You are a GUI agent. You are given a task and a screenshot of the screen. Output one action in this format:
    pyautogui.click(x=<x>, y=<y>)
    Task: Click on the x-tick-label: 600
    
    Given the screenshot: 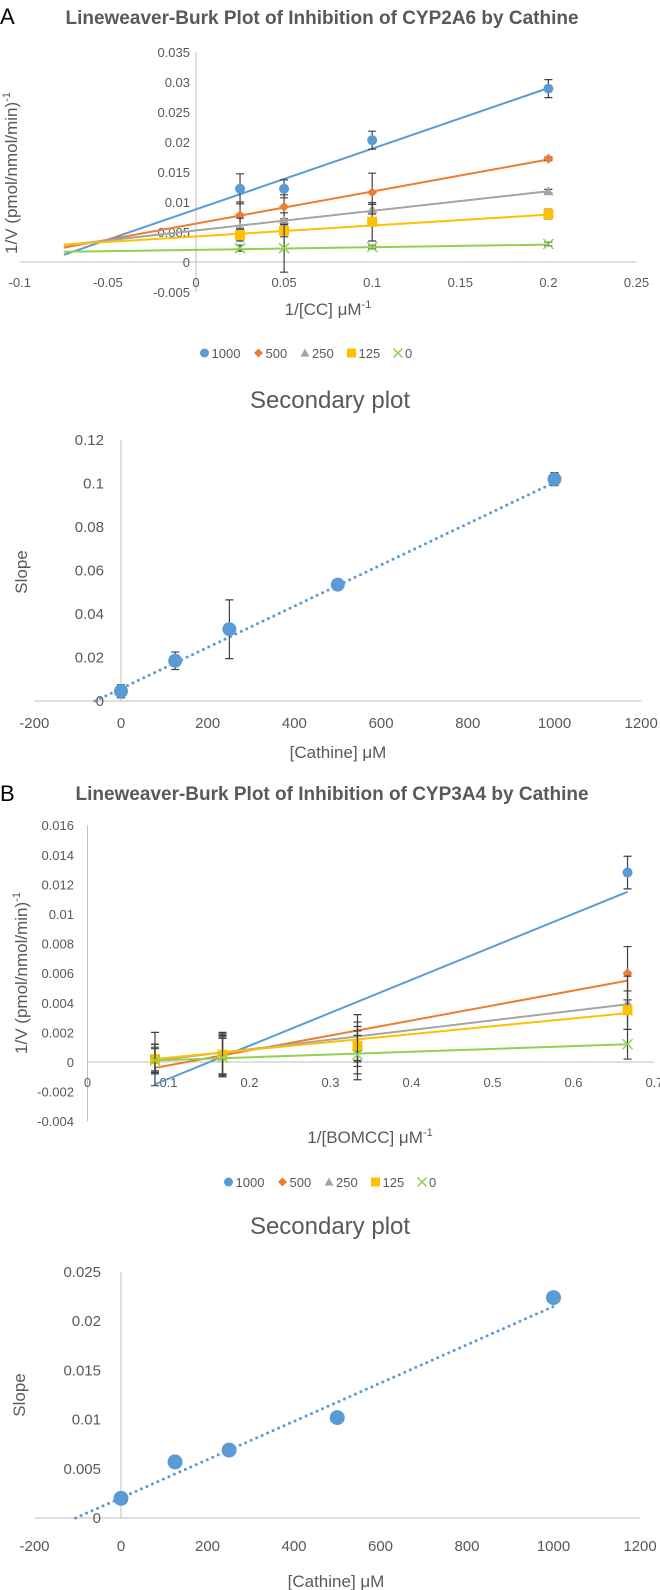 What is the action you would take?
    pyautogui.click(x=381, y=723)
    